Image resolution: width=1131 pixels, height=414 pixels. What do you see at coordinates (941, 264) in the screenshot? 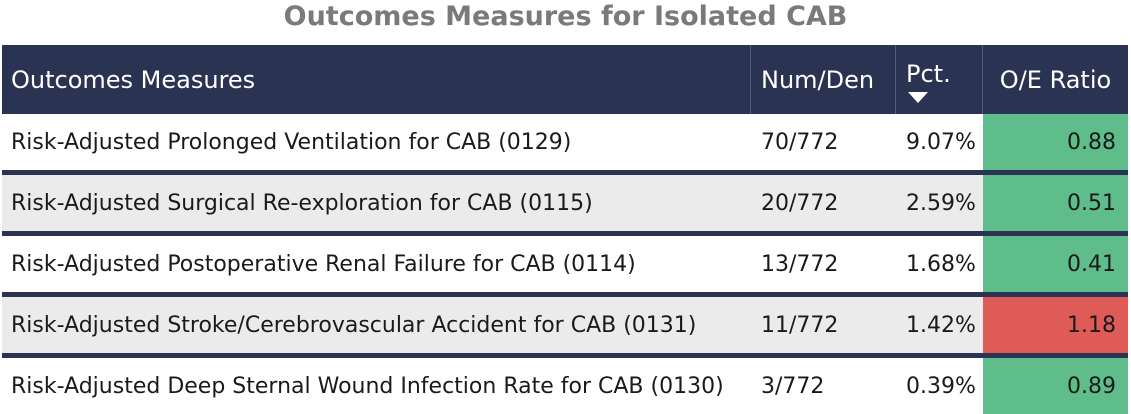
I see `pct-cell: 1.68%` at bounding box center [941, 264].